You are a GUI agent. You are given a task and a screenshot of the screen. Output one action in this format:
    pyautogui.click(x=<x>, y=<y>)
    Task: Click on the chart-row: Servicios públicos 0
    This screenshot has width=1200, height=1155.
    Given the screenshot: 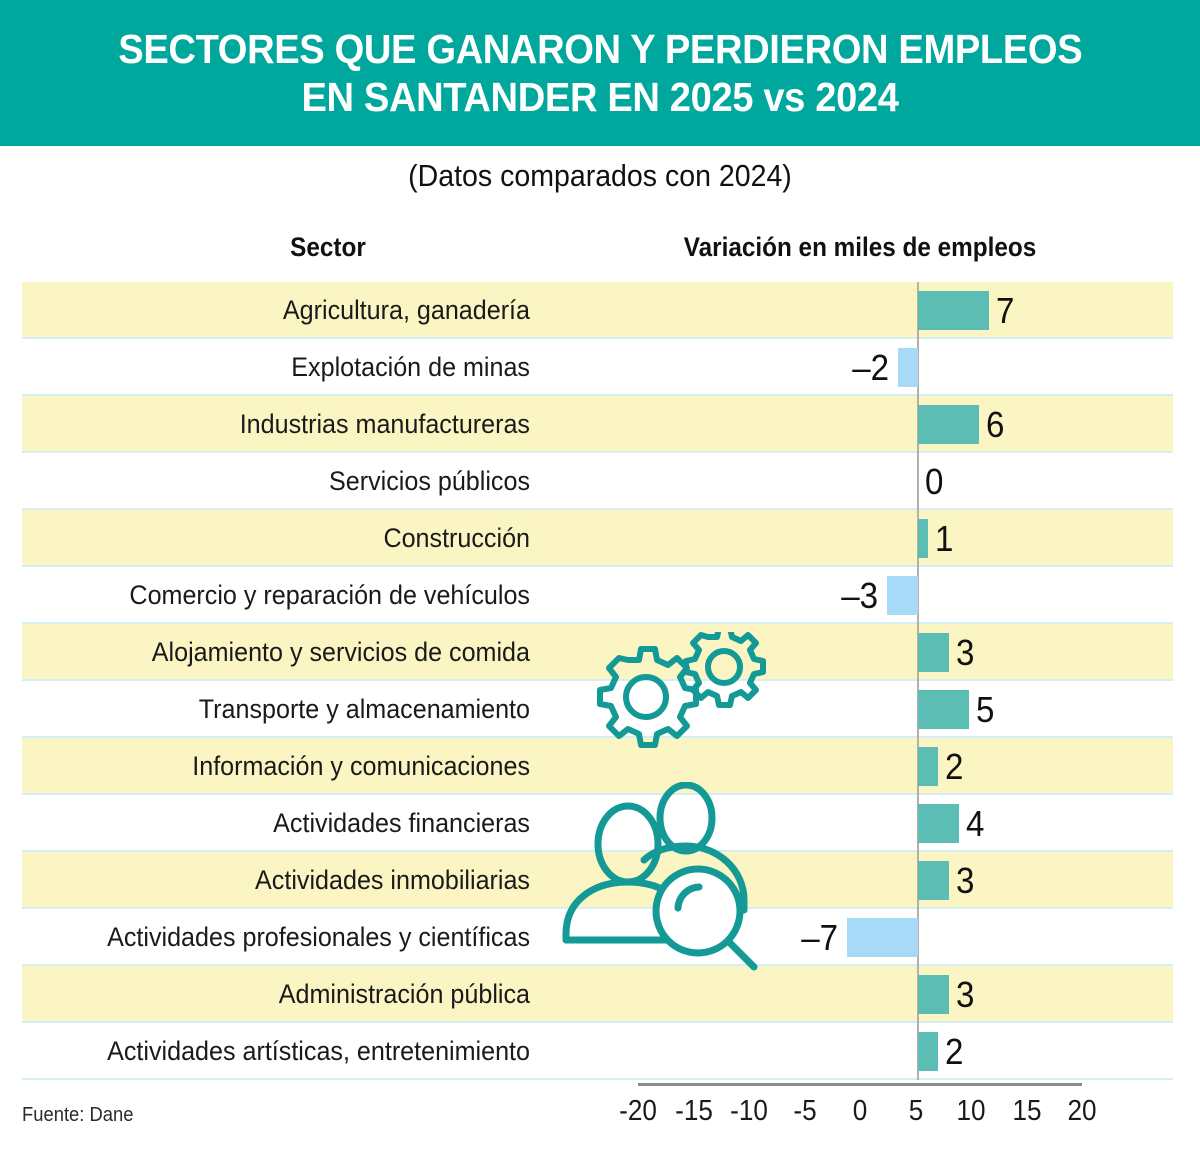 What is the action you would take?
    pyautogui.click(x=600, y=481)
    